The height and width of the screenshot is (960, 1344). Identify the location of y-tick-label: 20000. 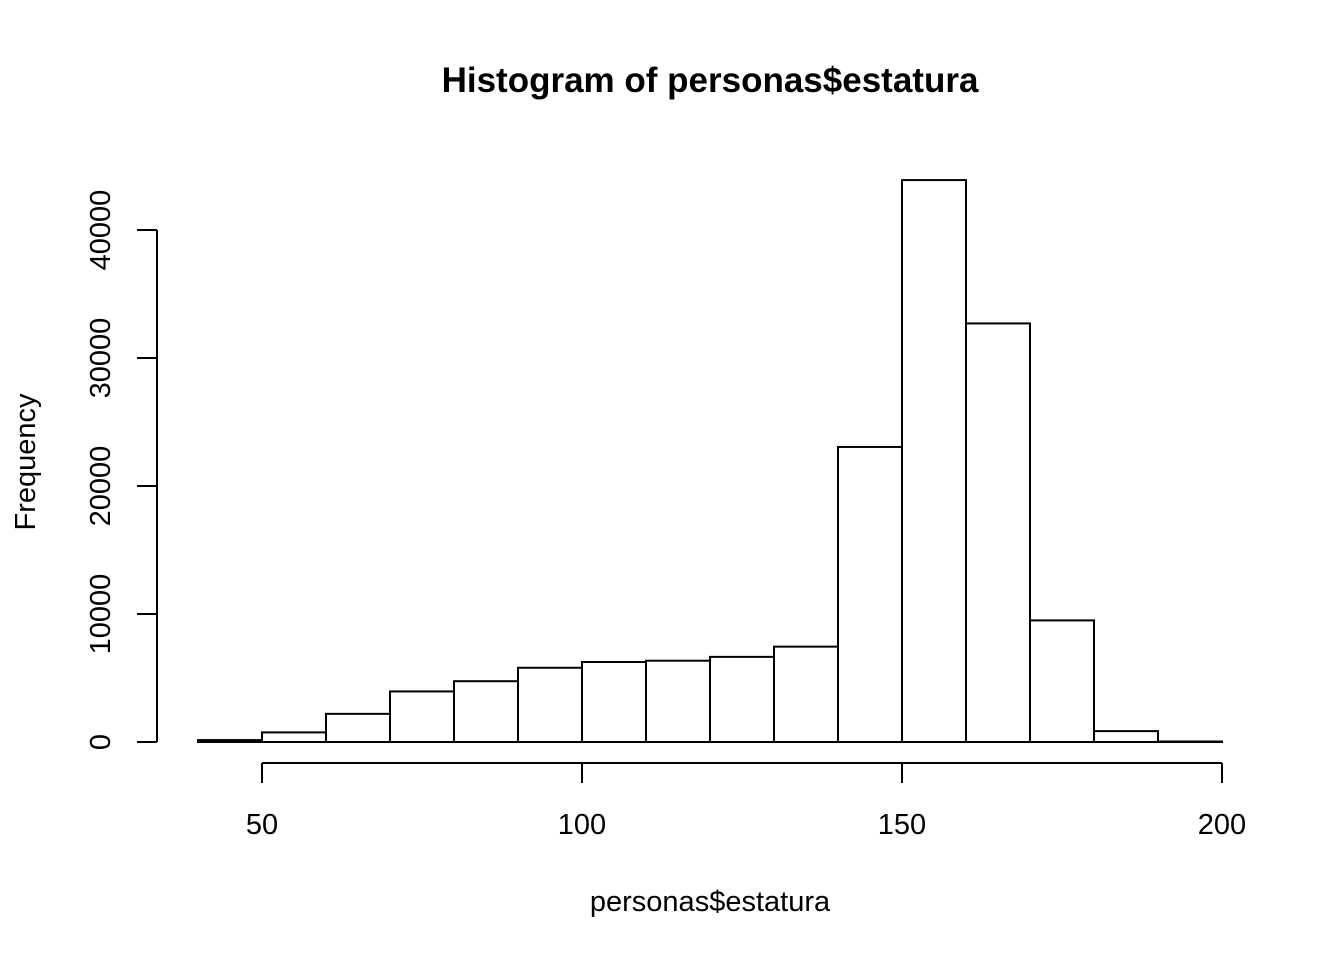
(101, 486).